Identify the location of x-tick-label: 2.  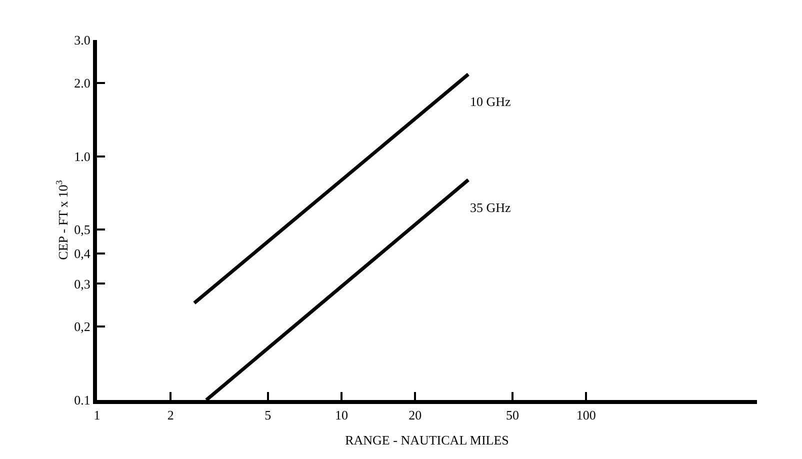
(170, 415).